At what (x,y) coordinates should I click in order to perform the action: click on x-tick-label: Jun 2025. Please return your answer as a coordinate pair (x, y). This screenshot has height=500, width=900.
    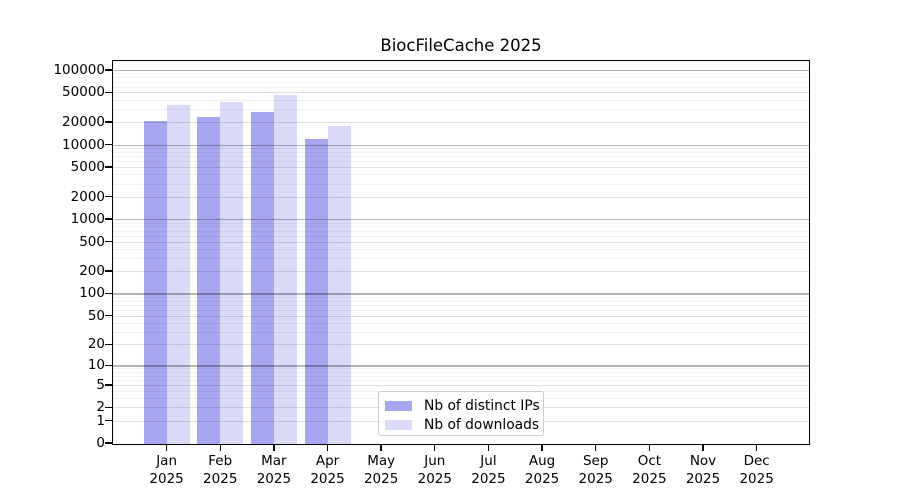
    Looking at the image, I should click on (434, 470).